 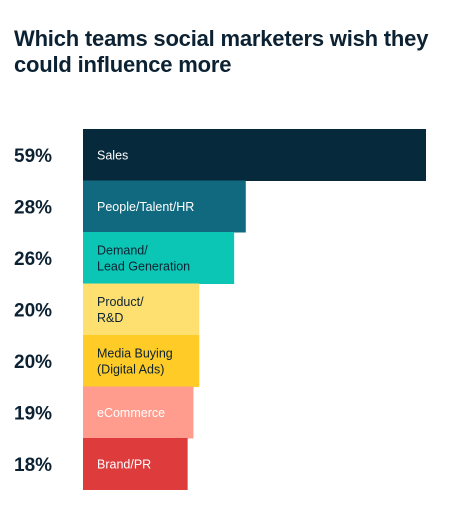 What do you see at coordinates (112, 156) in the screenshot?
I see `category-label: Sales` at bounding box center [112, 156].